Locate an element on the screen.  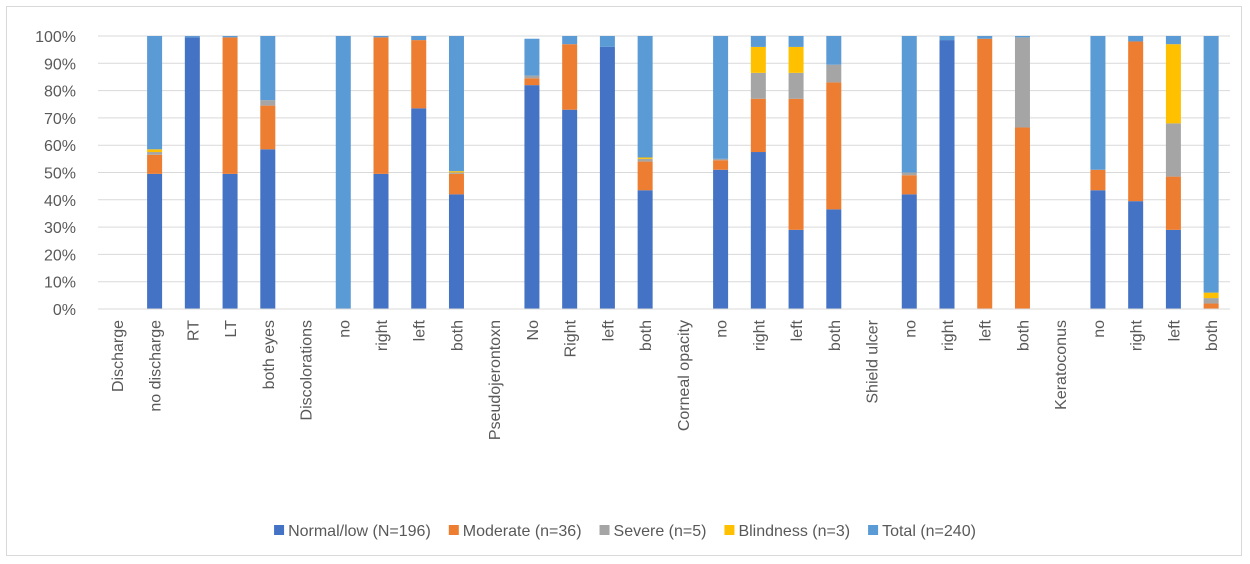
y-tick-label: 40% is located at coordinates (60, 201).